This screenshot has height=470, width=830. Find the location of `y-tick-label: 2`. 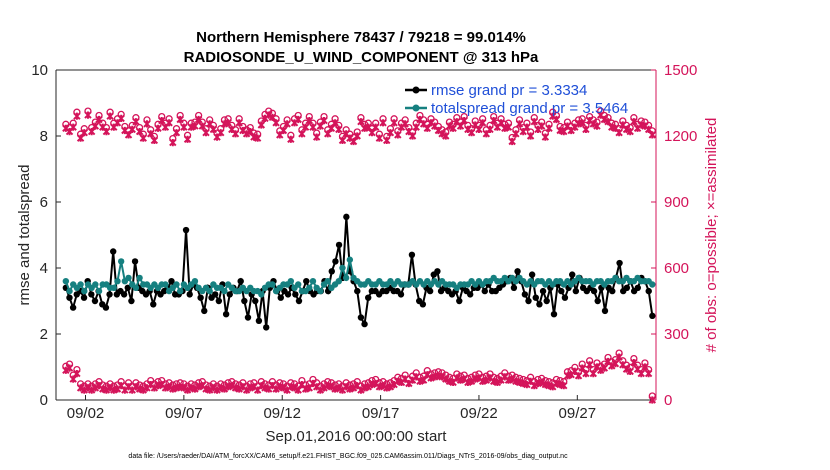

y-tick-label: 2 is located at coordinates (44, 334).